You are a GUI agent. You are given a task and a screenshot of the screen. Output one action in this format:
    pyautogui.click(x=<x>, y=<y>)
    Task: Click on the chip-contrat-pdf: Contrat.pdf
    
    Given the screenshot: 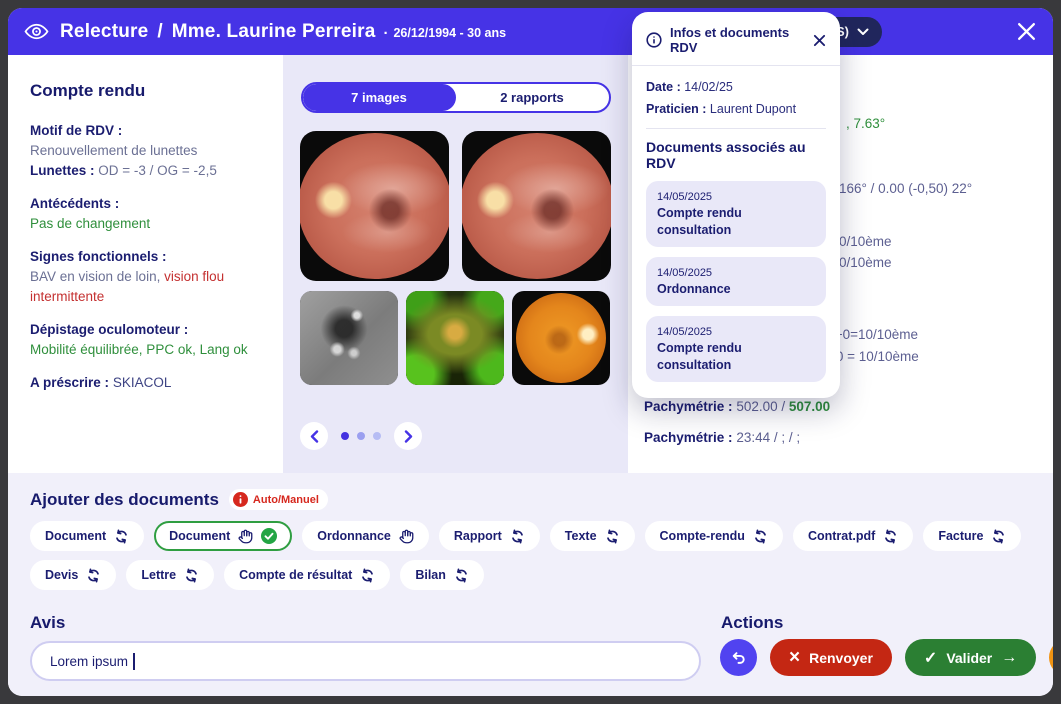 What is the action you would take?
    pyautogui.click(x=853, y=536)
    